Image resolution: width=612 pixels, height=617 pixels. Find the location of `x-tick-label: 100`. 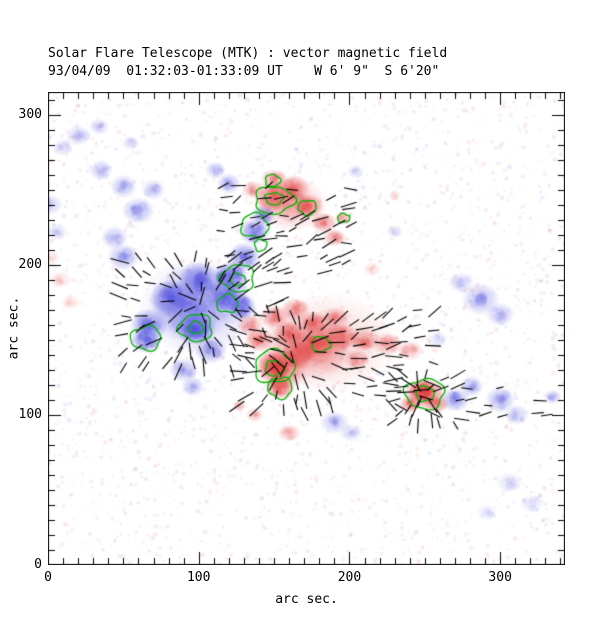

x-tick-label: 100 is located at coordinates (198, 577).